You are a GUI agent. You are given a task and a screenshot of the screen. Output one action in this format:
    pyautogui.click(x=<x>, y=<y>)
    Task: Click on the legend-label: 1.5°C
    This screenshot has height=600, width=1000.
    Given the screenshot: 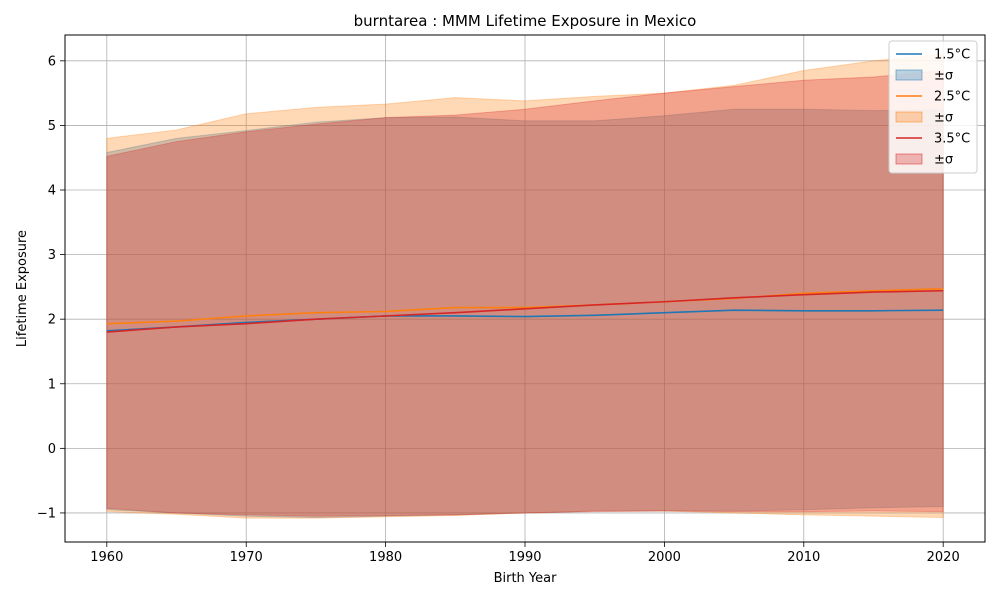 What is the action you would take?
    pyautogui.click(x=952, y=55)
    